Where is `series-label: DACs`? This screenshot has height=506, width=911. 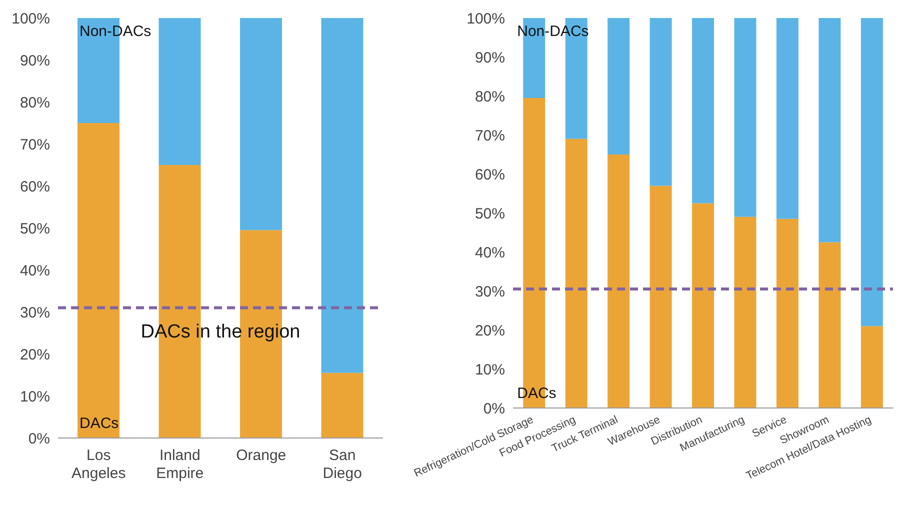 series-label: DACs is located at coordinates (99, 423).